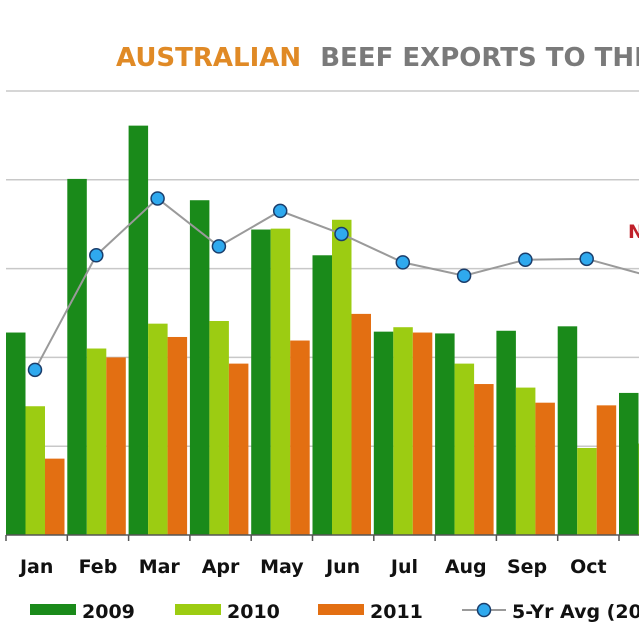  I want to click on legend: 2009 2010 2011 5-Yr Avg (20, so click(334, 612).